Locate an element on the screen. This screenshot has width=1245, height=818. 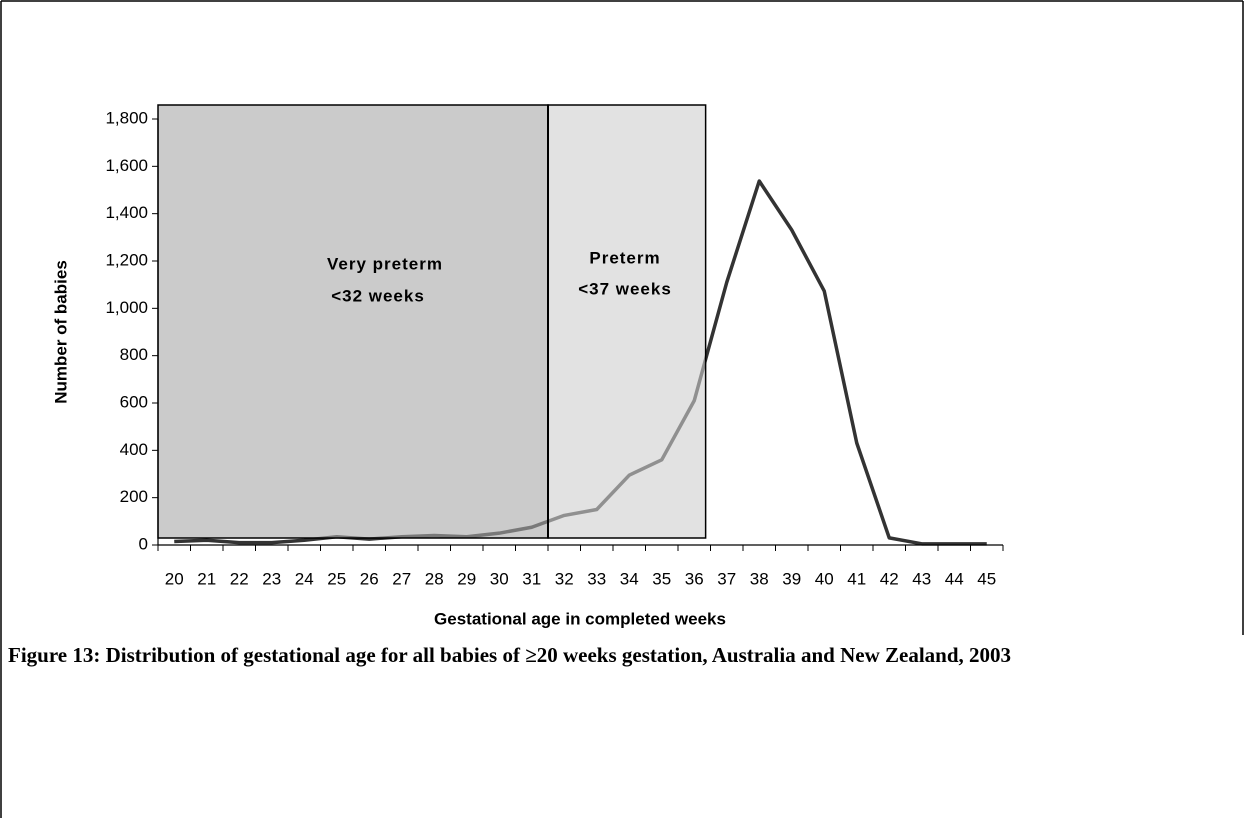
annotation: Preterm is located at coordinates (624, 257).